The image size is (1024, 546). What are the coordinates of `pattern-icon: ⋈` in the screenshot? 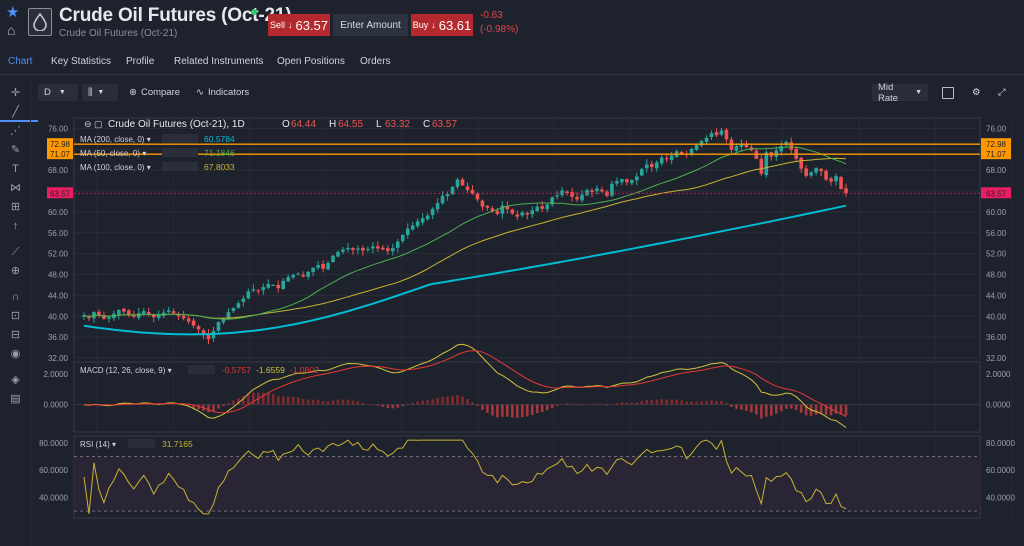 It's located at (15, 188).